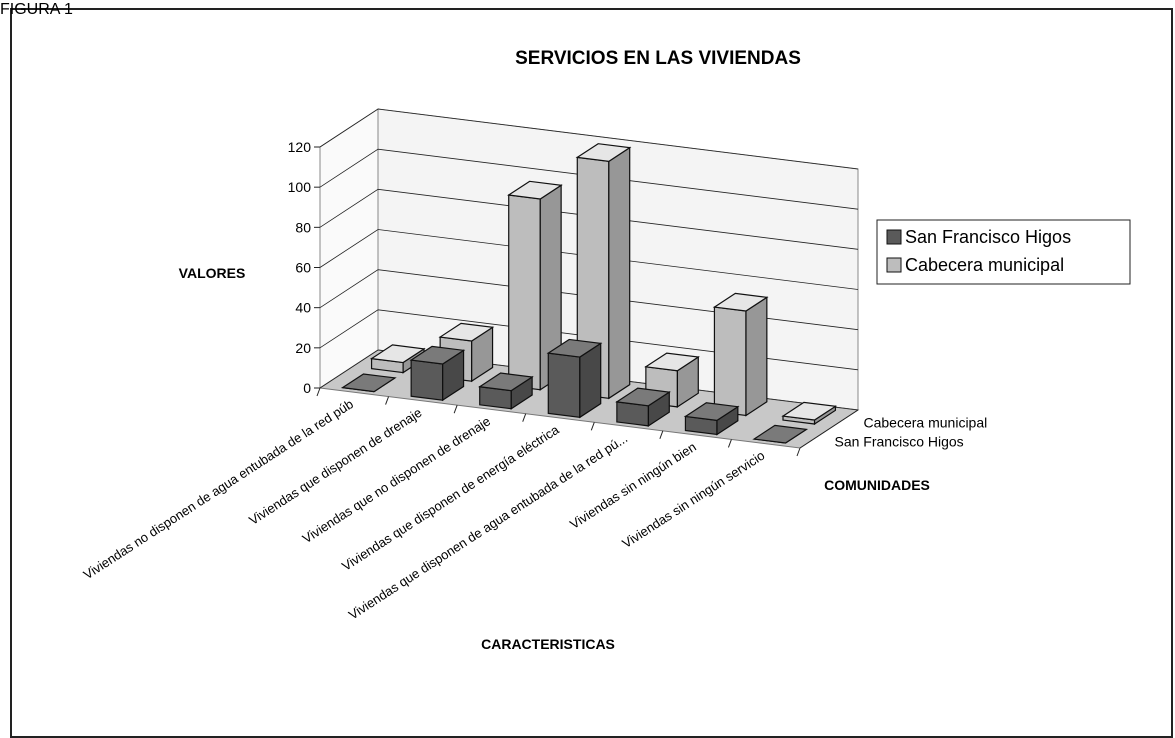 This screenshot has height=738, width=1175. What do you see at coordinates (303, 308) in the screenshot?
I see `y-tick-label: 40` at bounding box center [303, 308].